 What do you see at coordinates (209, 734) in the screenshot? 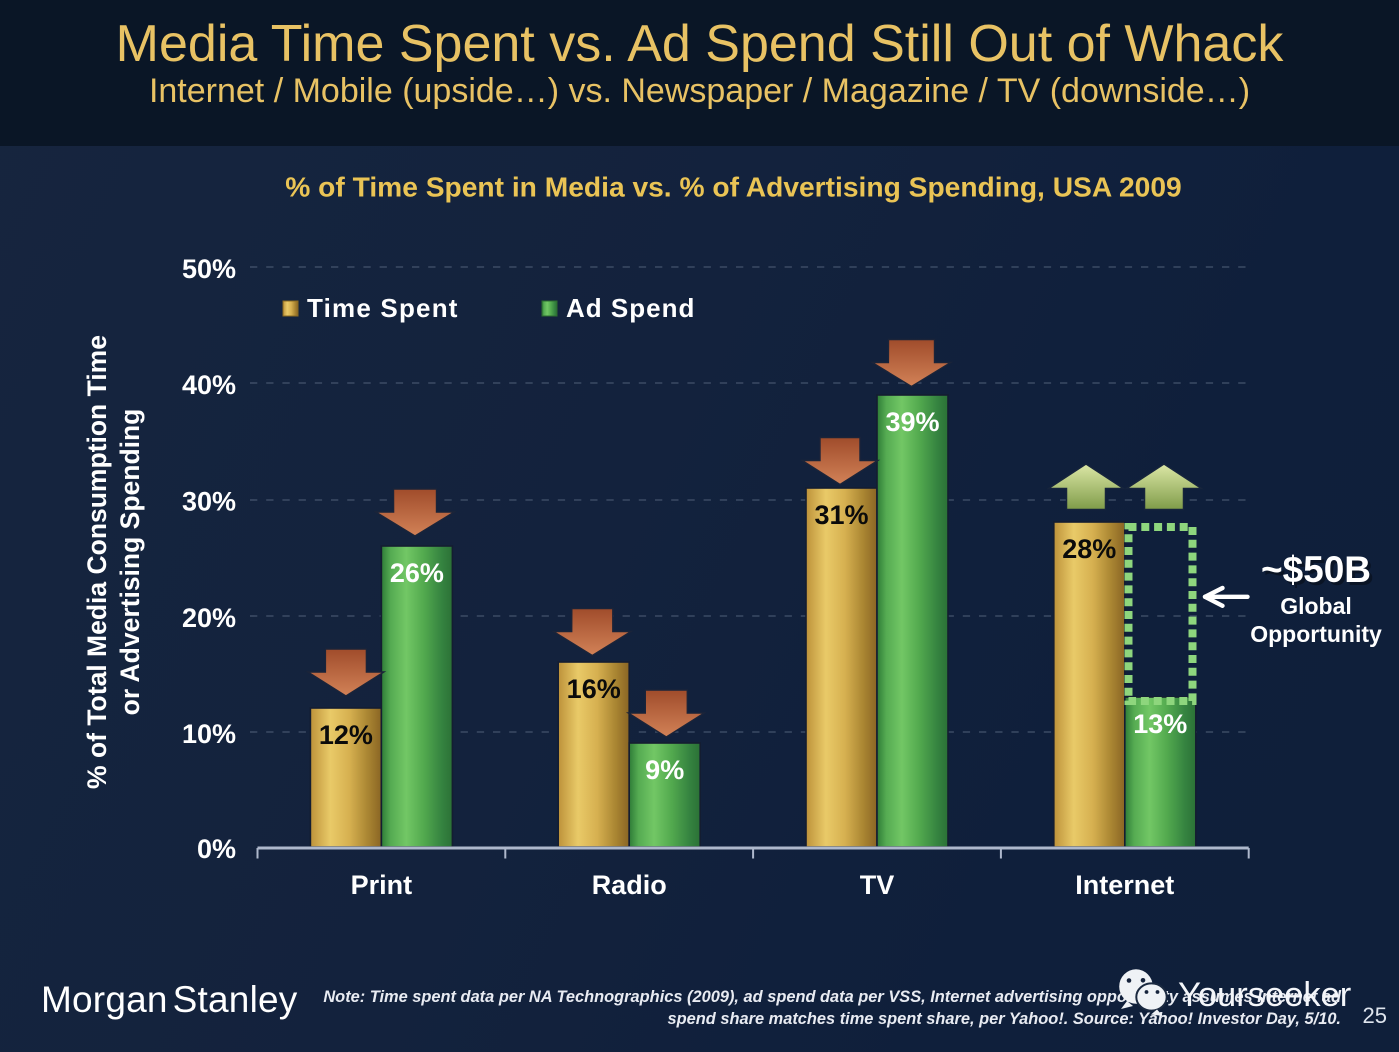
I see `svg-text: 10%` at bounding box center [209, 734].